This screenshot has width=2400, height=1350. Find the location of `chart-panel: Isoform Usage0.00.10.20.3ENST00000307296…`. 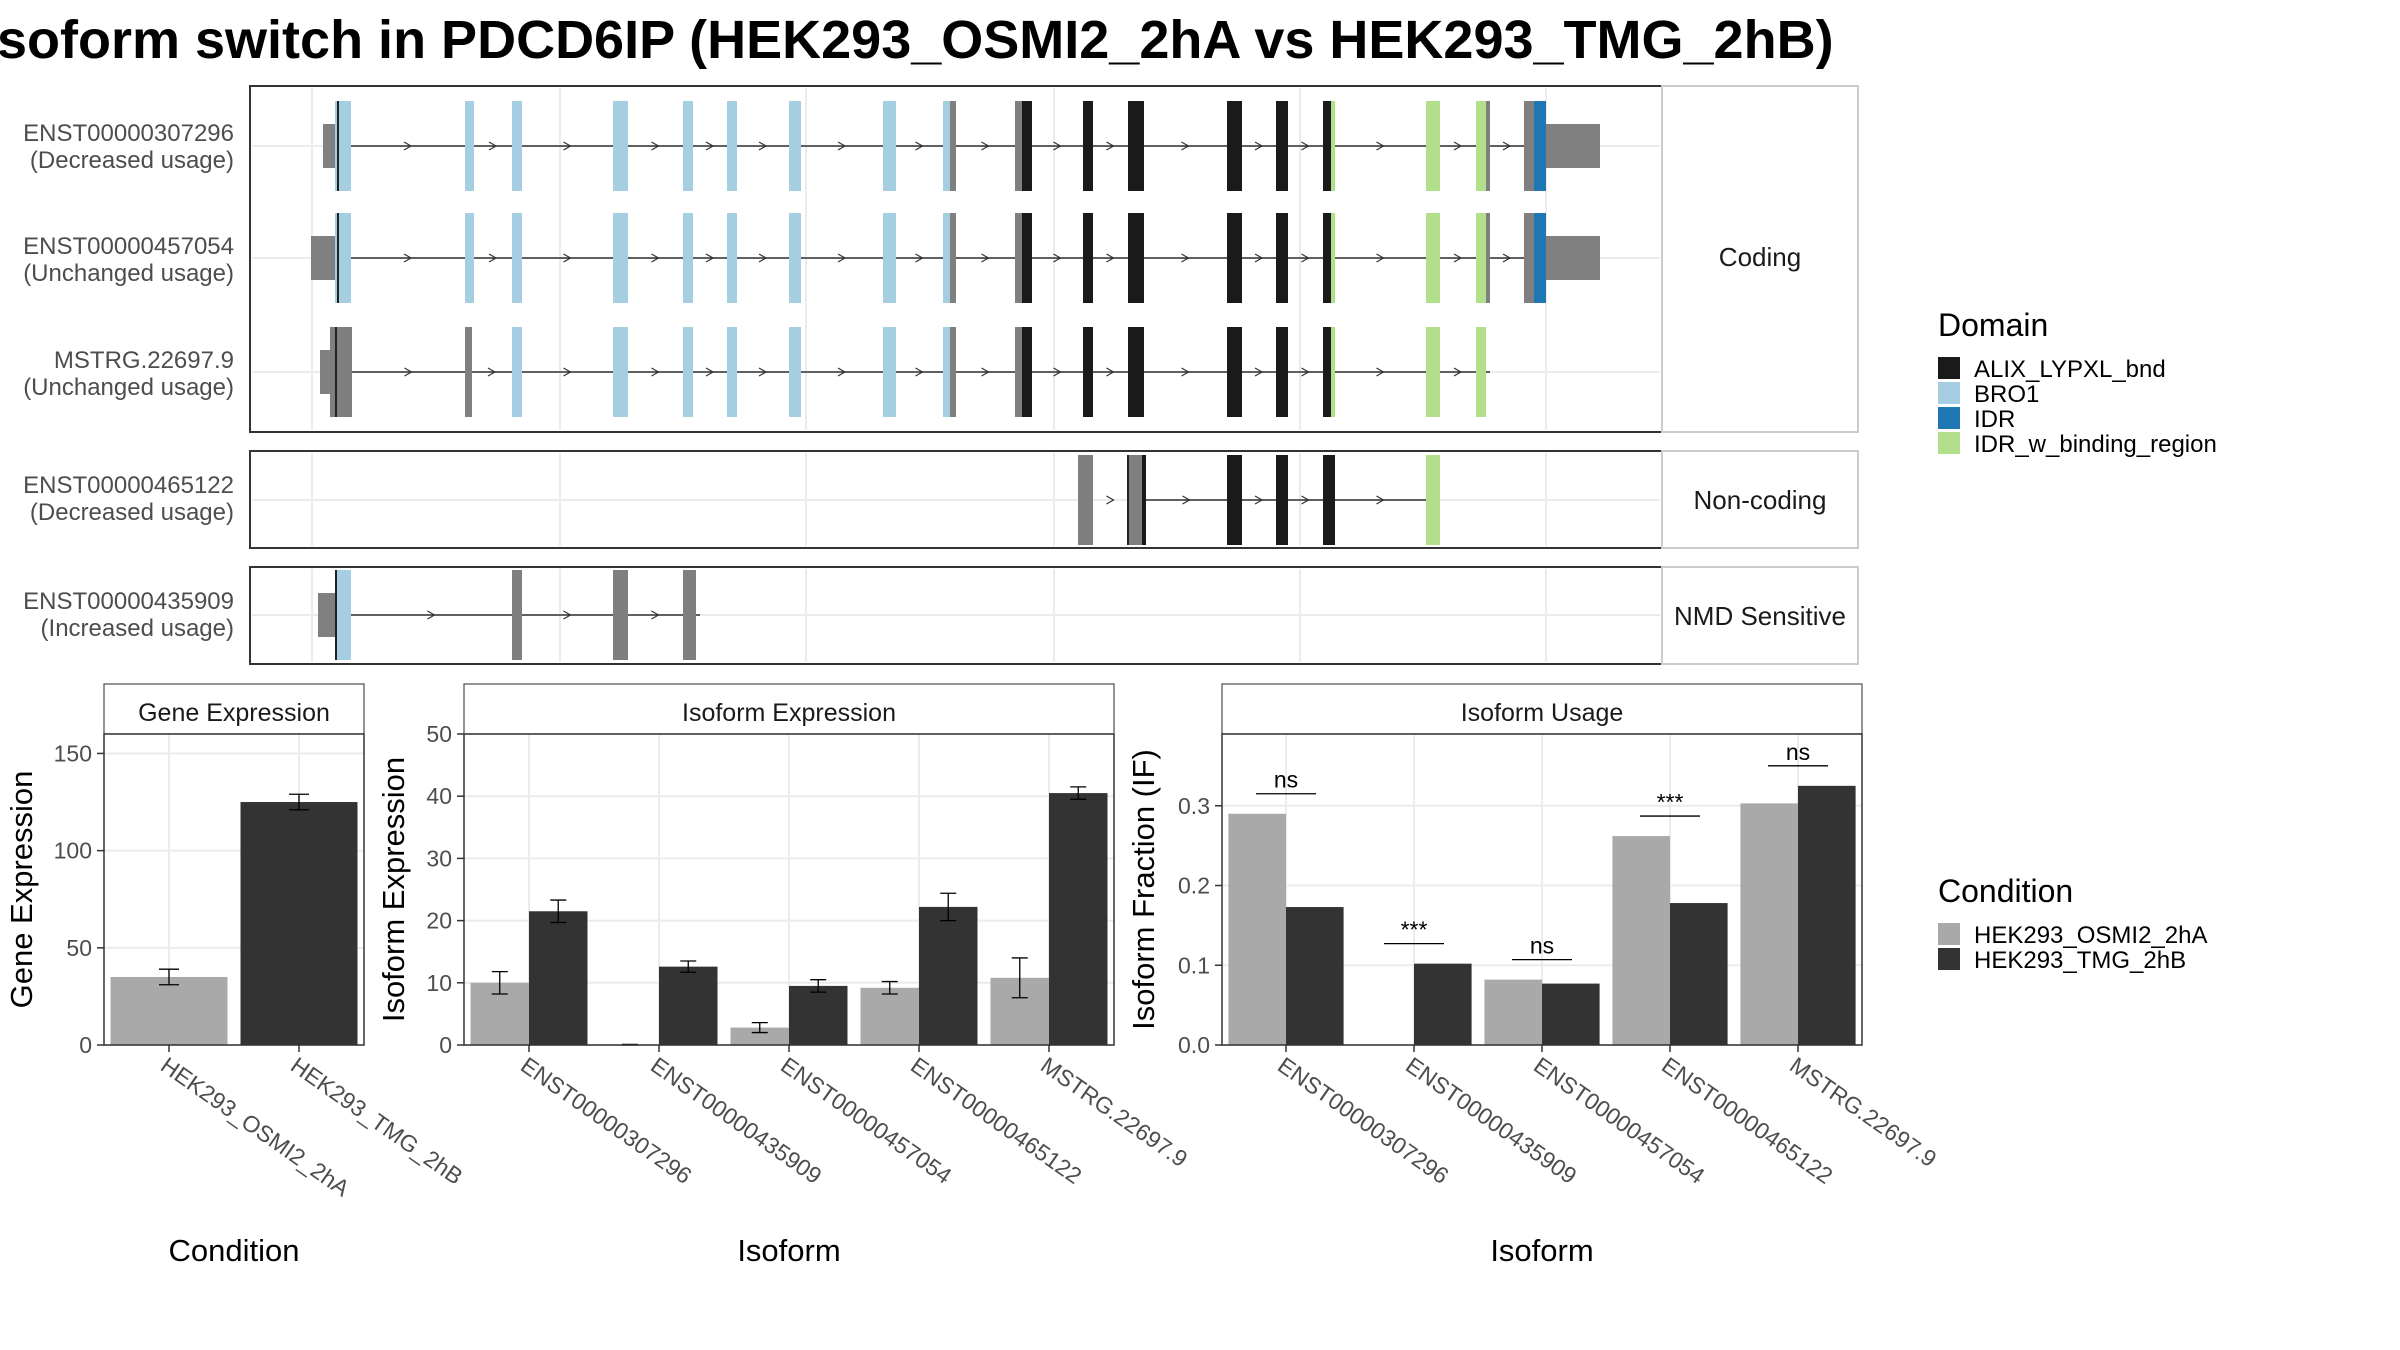

chart-panel: Isoform Usage0.00.10.20.3ENST00000307296… is located at coordinates (1533, 975).